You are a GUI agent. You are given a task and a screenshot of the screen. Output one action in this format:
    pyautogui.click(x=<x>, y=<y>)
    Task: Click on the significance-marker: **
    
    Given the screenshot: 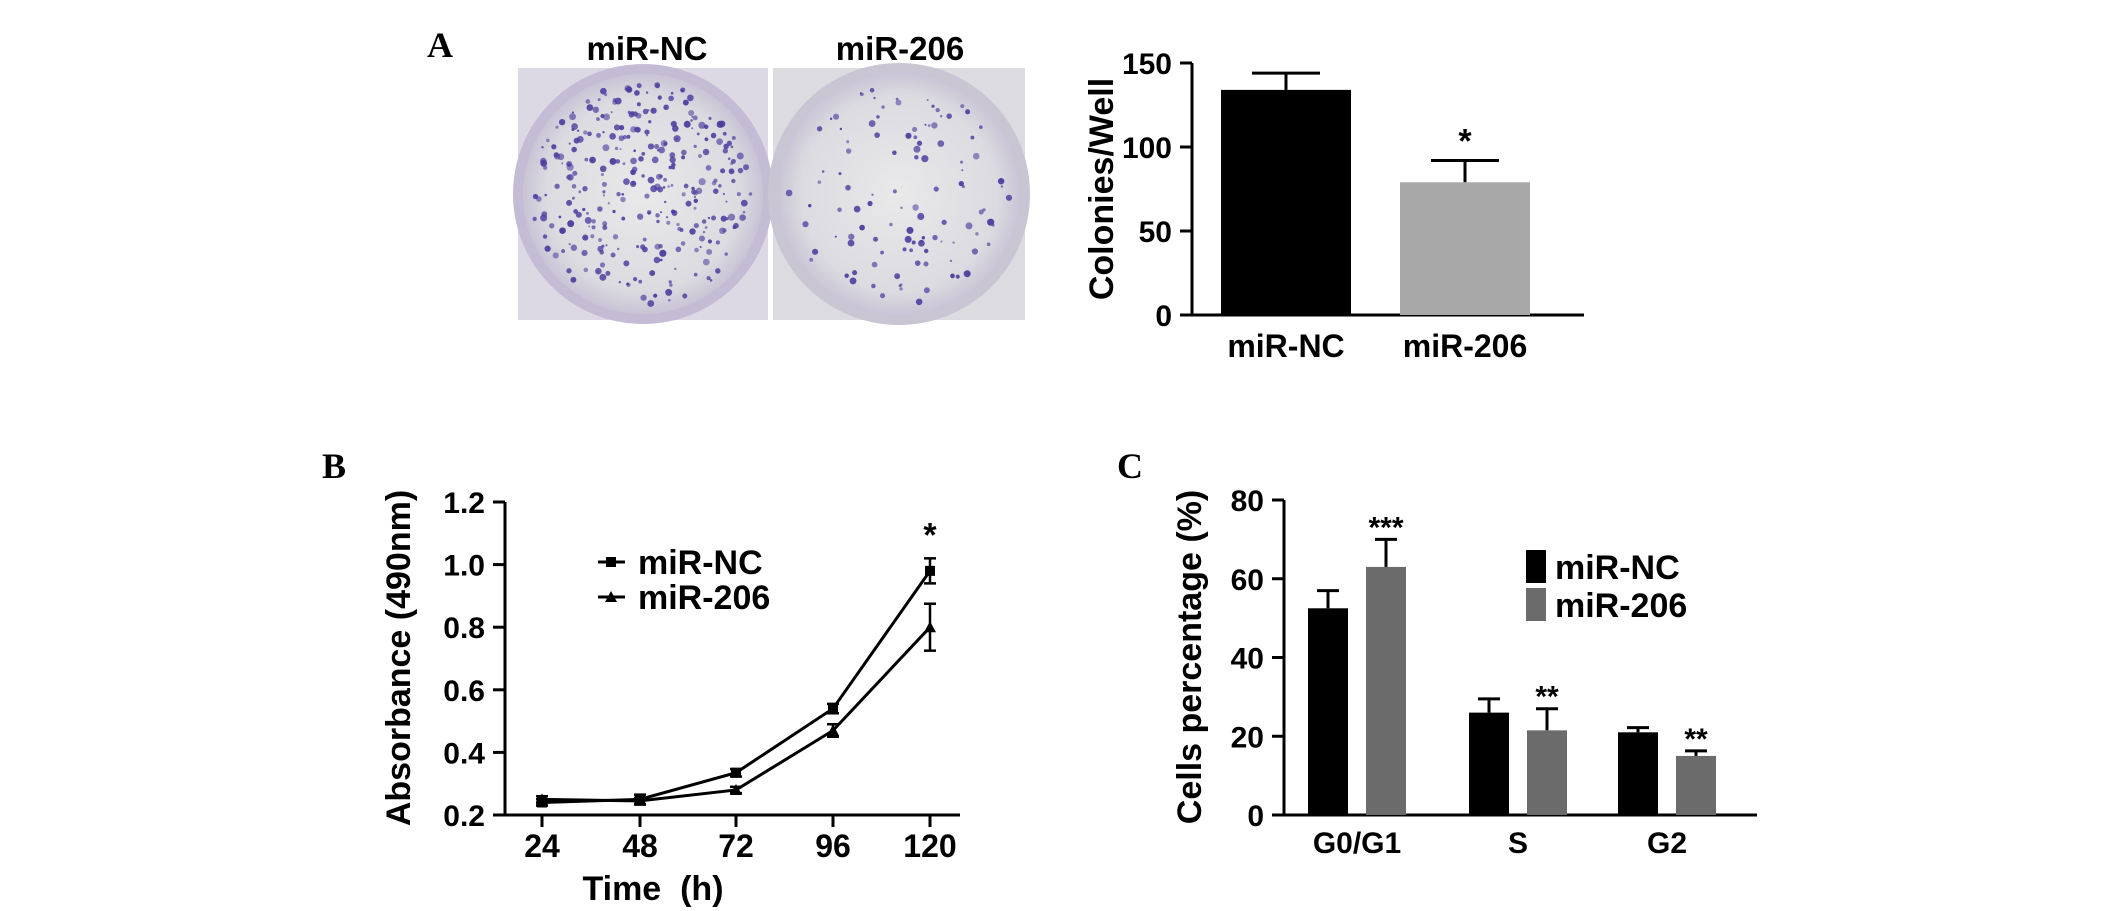 What is the action you would take?
    pyautogui.click(x=1696, y=739)
    